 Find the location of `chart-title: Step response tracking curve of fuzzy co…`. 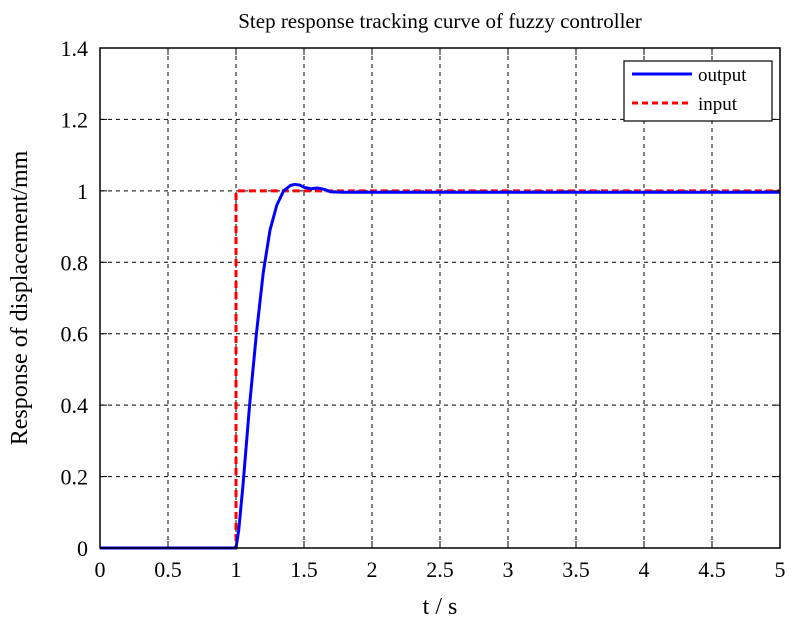

chart-title: Step response tracking curve of fuzzy co… is located at coordinates (440, 21).